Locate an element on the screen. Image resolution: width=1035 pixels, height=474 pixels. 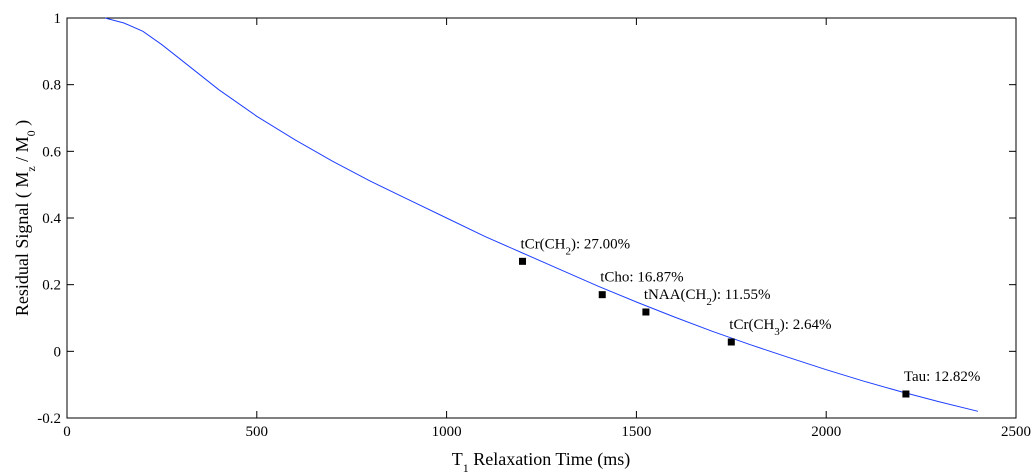
x-tick-label: 1500 is located at coordinates (636, 432).